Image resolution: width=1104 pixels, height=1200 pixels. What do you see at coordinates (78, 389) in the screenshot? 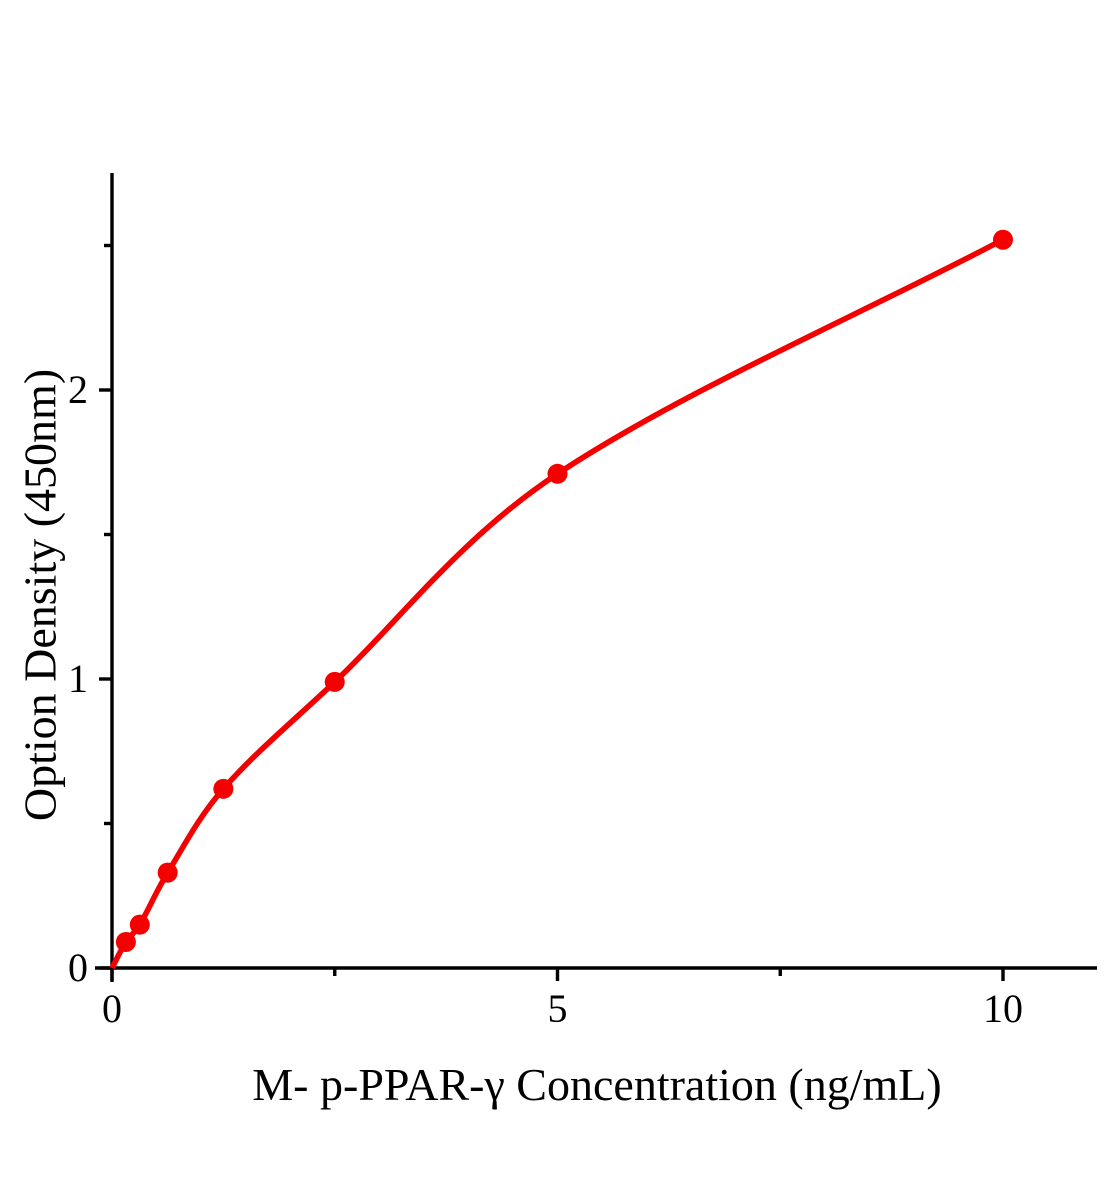
I see `y-tick-label: 2` at bounding box center [78, 389].